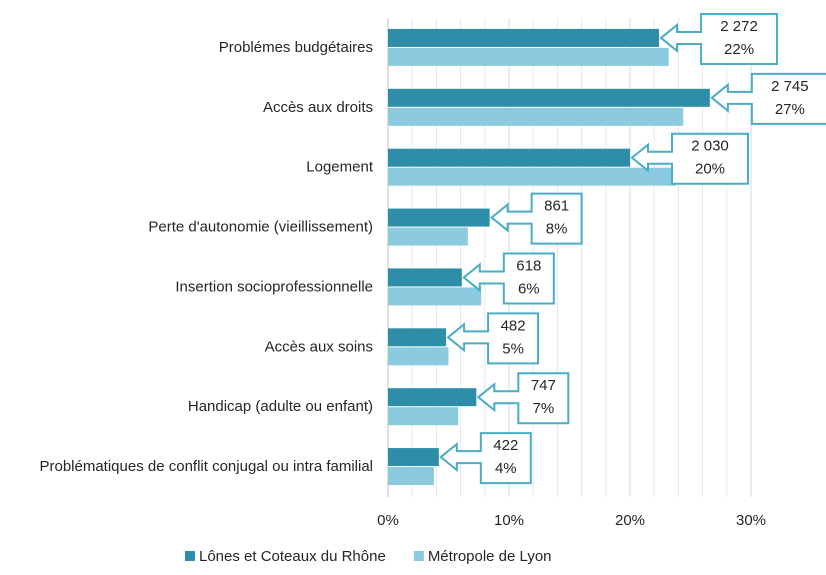 This screenshot has height=575, width=826. I want to click on value-label: 4%, so click(506, 468).